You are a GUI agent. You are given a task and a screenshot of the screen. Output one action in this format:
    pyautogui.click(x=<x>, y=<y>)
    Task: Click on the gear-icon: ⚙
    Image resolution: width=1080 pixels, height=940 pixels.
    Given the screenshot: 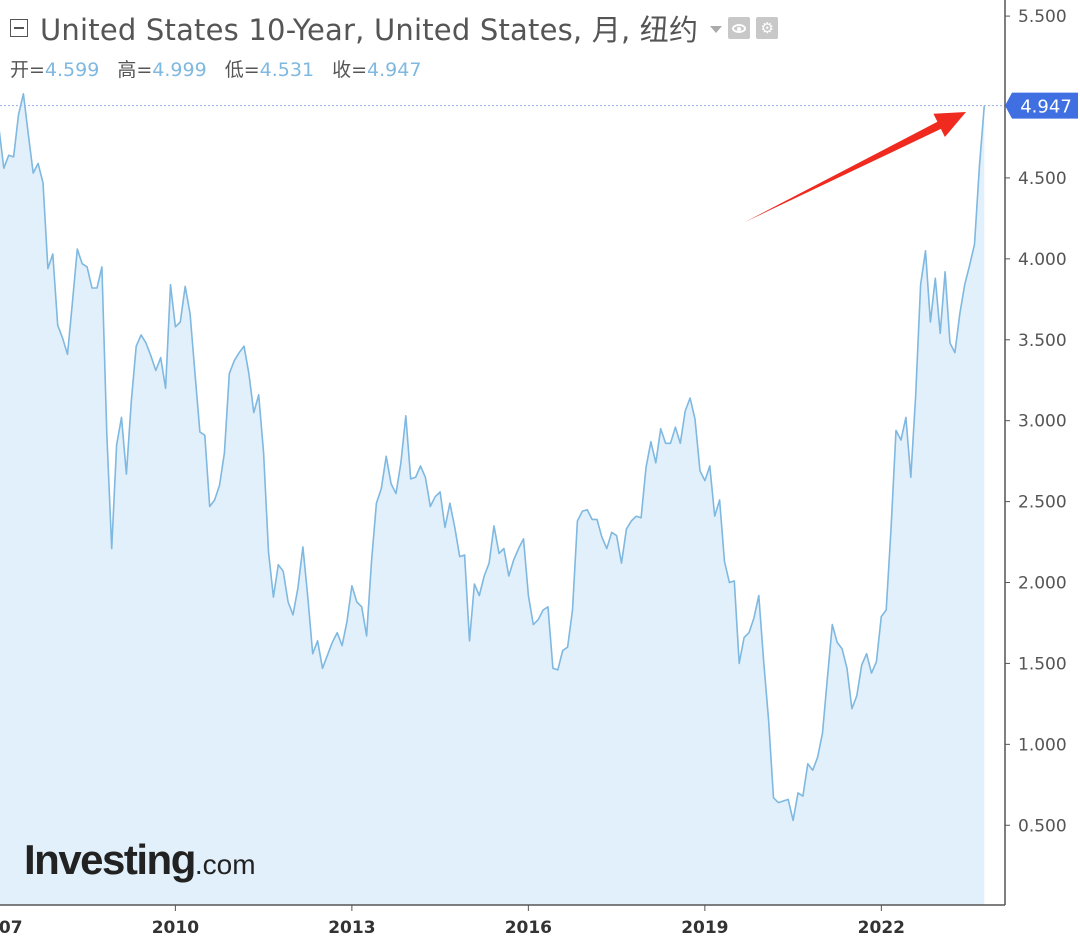 What is the action you would take?
    pyautogui.click(x=767, y=28)
    